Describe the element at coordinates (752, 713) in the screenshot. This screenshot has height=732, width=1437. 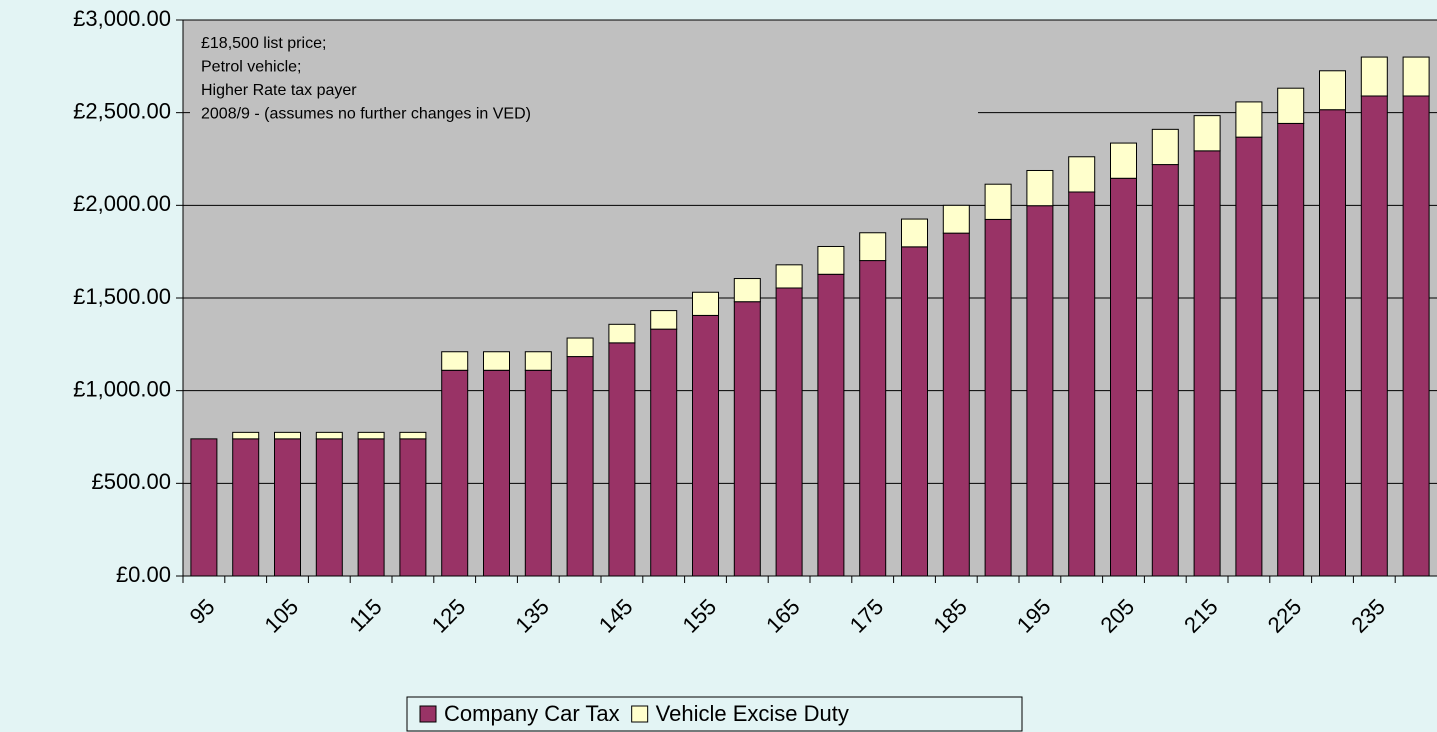
I see `legend-label: Vehicle Excise Duty` at that location.